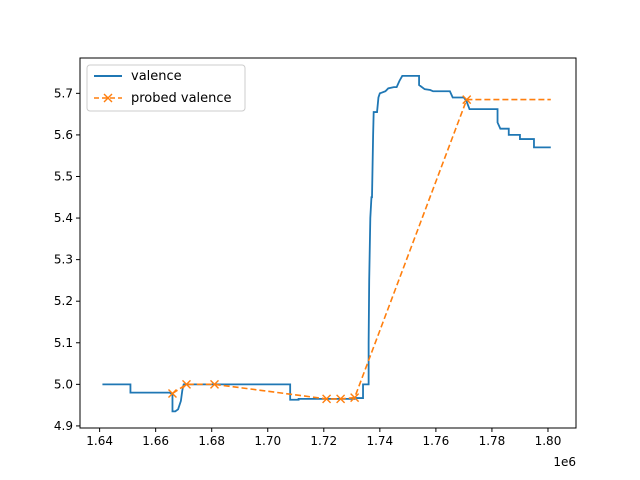  I want to click on x-tick-label: 1.66, so click(155, 441).